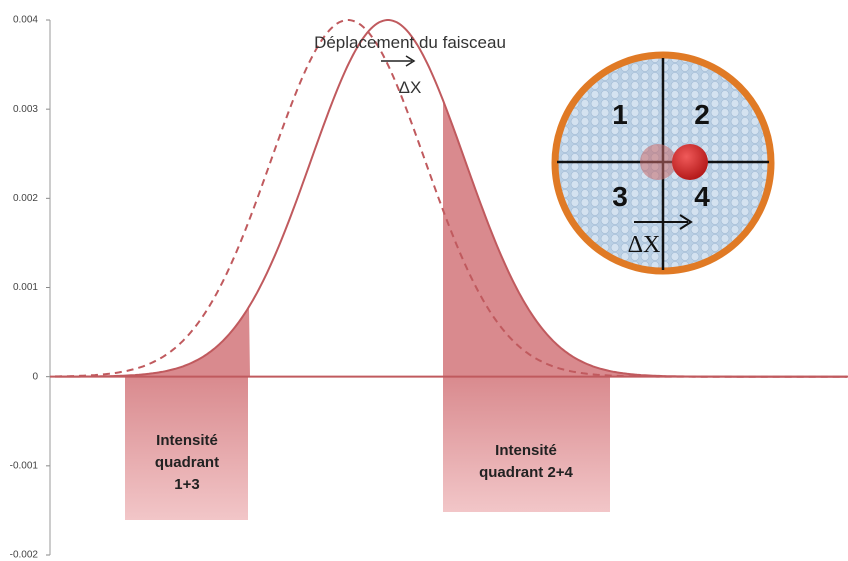 Image resolution: width=848 pixels, height=561 pixels. Describe the element at coordinates (526, 472) in the screenshot. I see `intensity-label: quadrant 2+4` at that location.